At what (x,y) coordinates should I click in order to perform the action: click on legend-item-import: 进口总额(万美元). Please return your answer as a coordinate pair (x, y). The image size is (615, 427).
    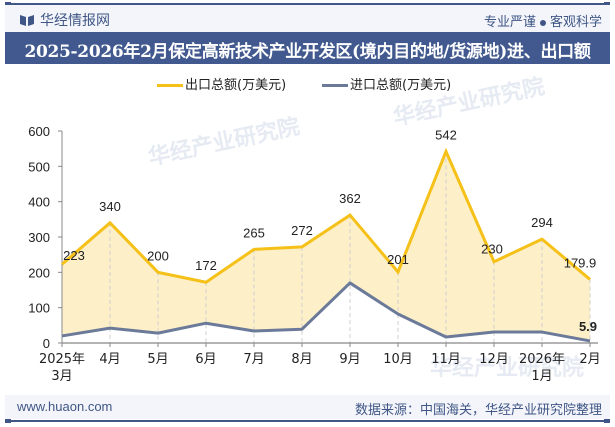
    Looking at the image, I should click on (386, 83).